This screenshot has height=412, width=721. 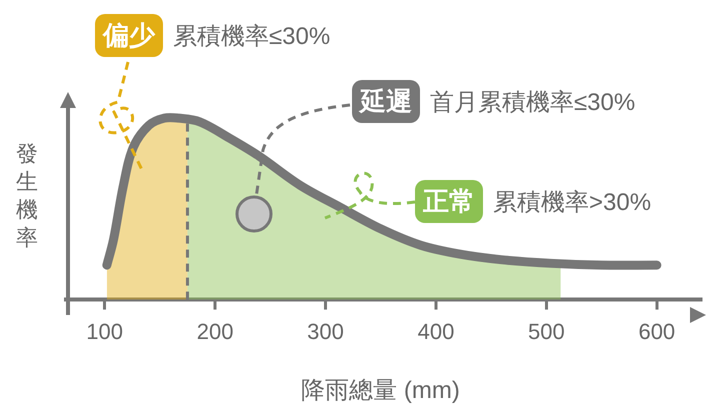 I want to click on x-axis-title: 降雨總量 (mm), so click(x=380, y=391).